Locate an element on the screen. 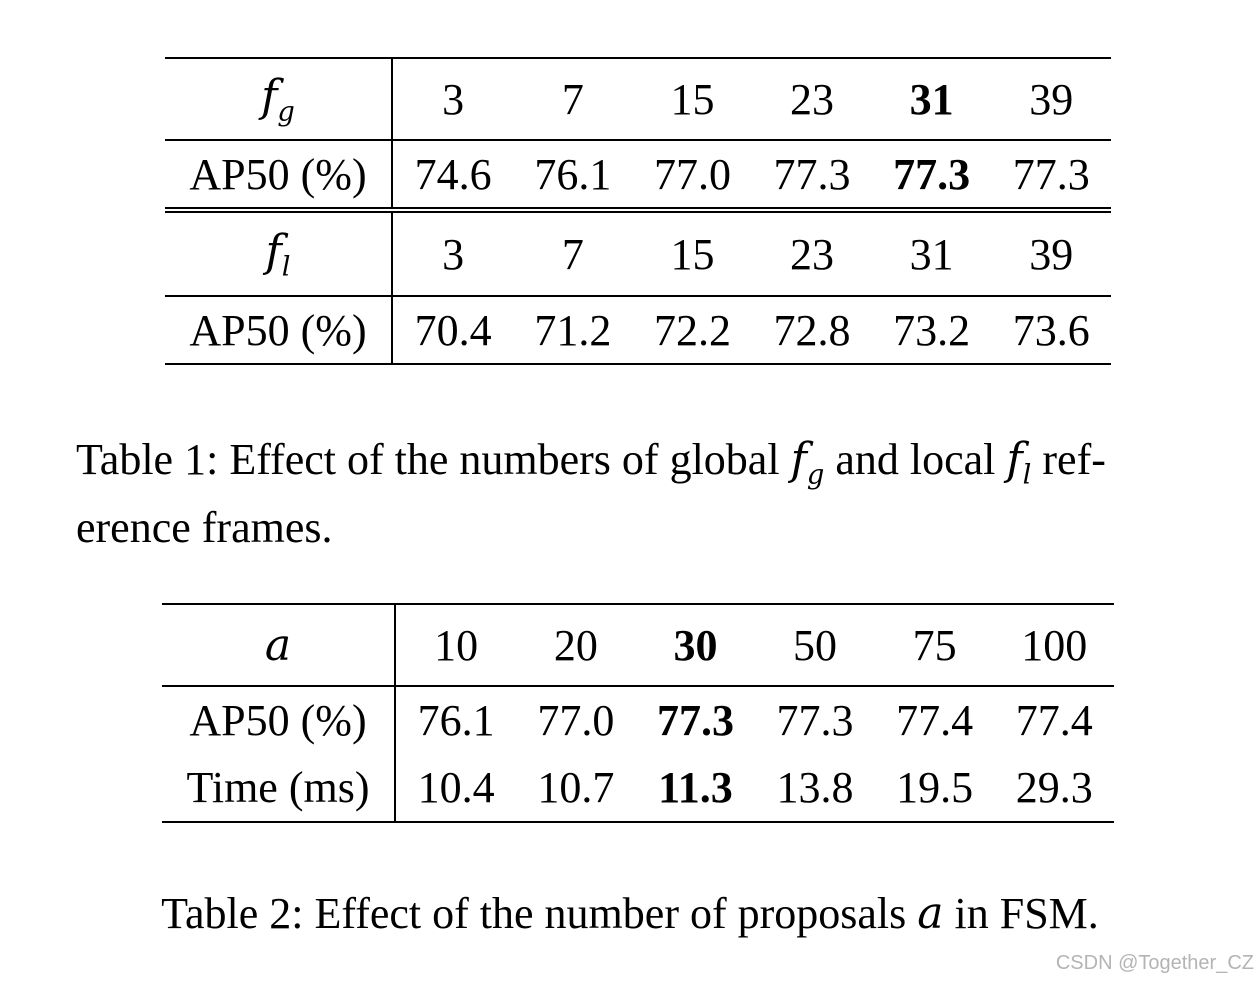  global-ap50-value: 77.0 is located at coordinates (692, 174).